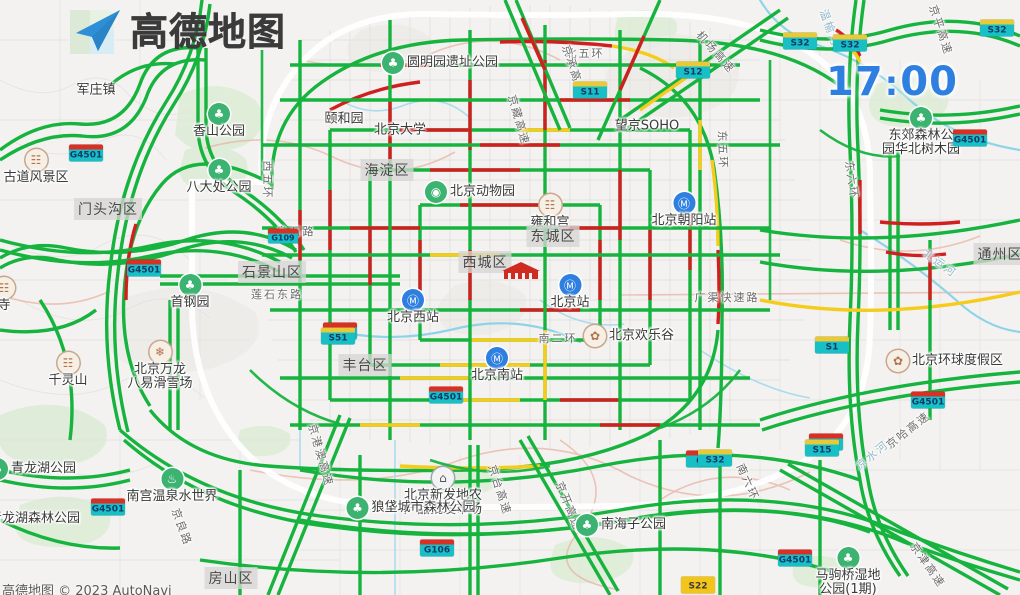 The image size is (1020, 595). I want to click on poi-marker: ♣ 香山公园, so click(219, 121).